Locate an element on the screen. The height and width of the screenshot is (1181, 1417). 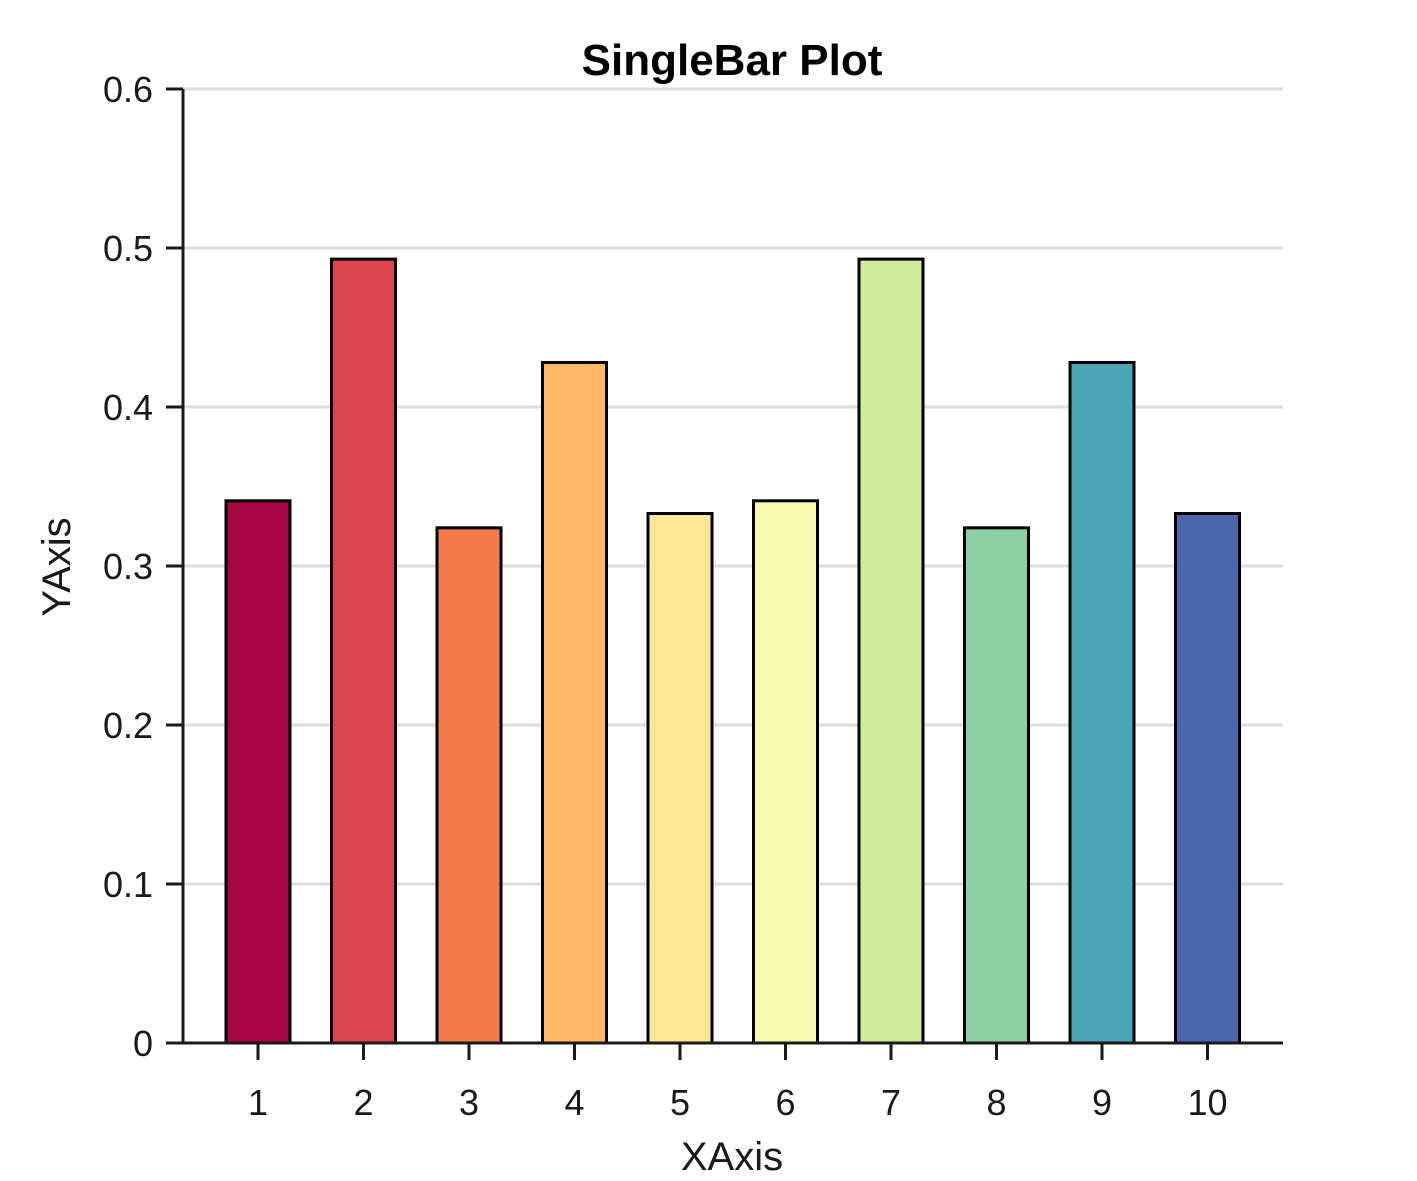
x-axis-label: XAxis is located at coordinates (732, 1157).